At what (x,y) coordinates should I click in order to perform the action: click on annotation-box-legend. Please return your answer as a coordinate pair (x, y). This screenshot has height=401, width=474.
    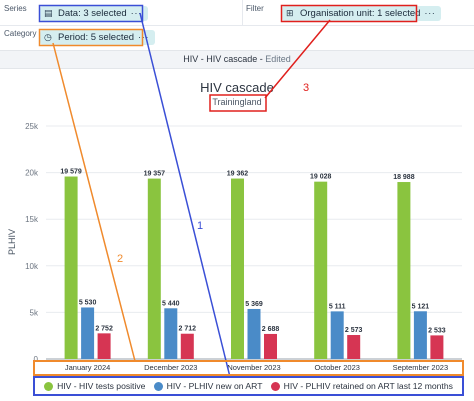
    Looking at the image, I should click on (248, 386).